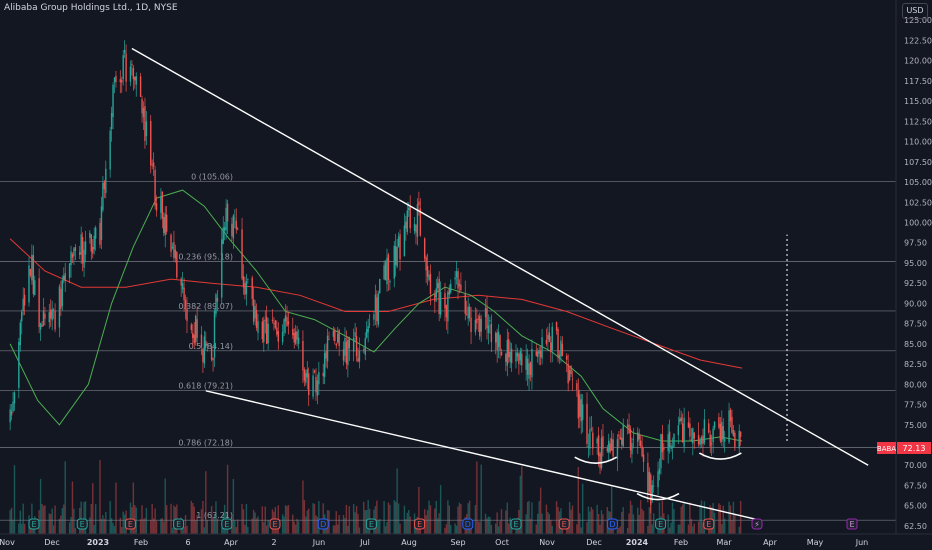  Describe the element at coordinates (886, 449) in the screenshot. I see `symbol-tag-label: BABA` at that location.